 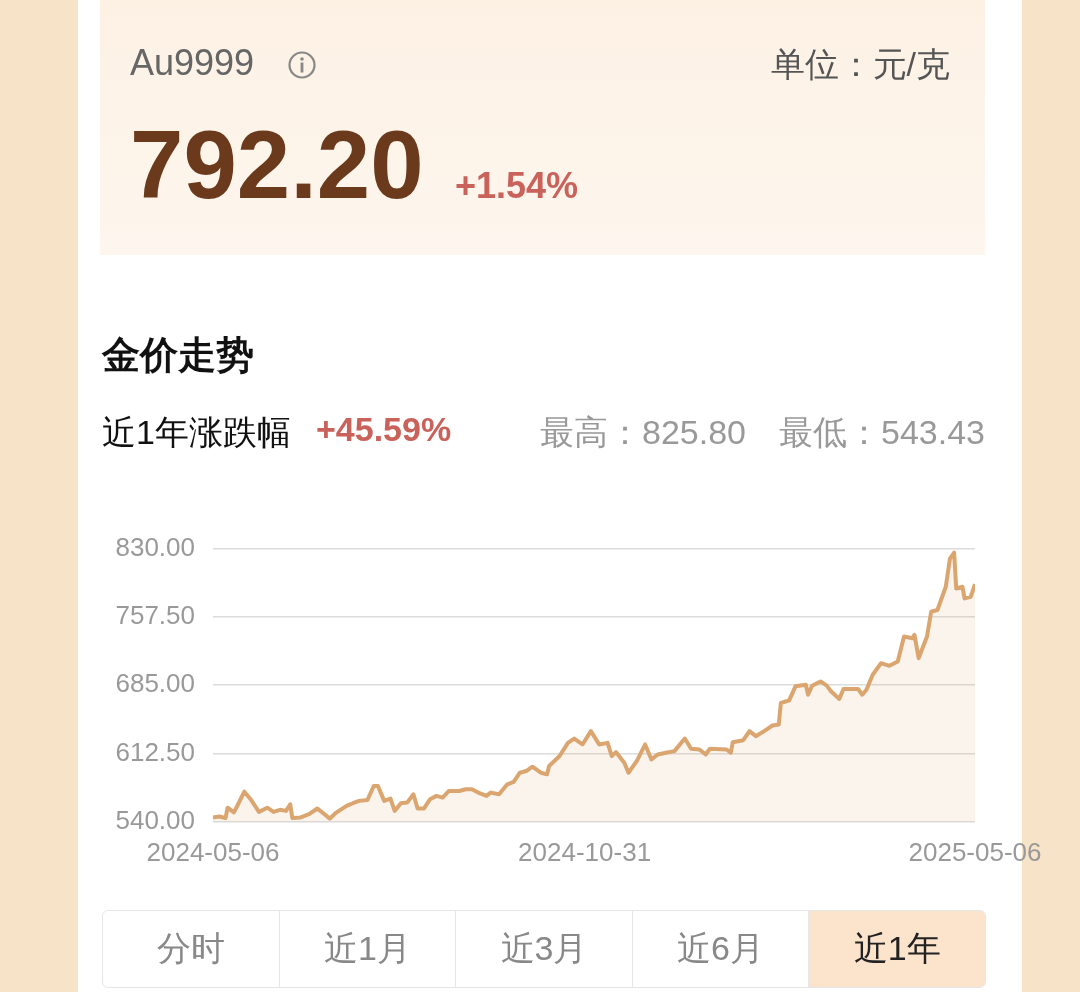 What do you see at coordinates (192, 63) in the screenshot?
I see `text: Au9999` at bounding box center [192, 63].